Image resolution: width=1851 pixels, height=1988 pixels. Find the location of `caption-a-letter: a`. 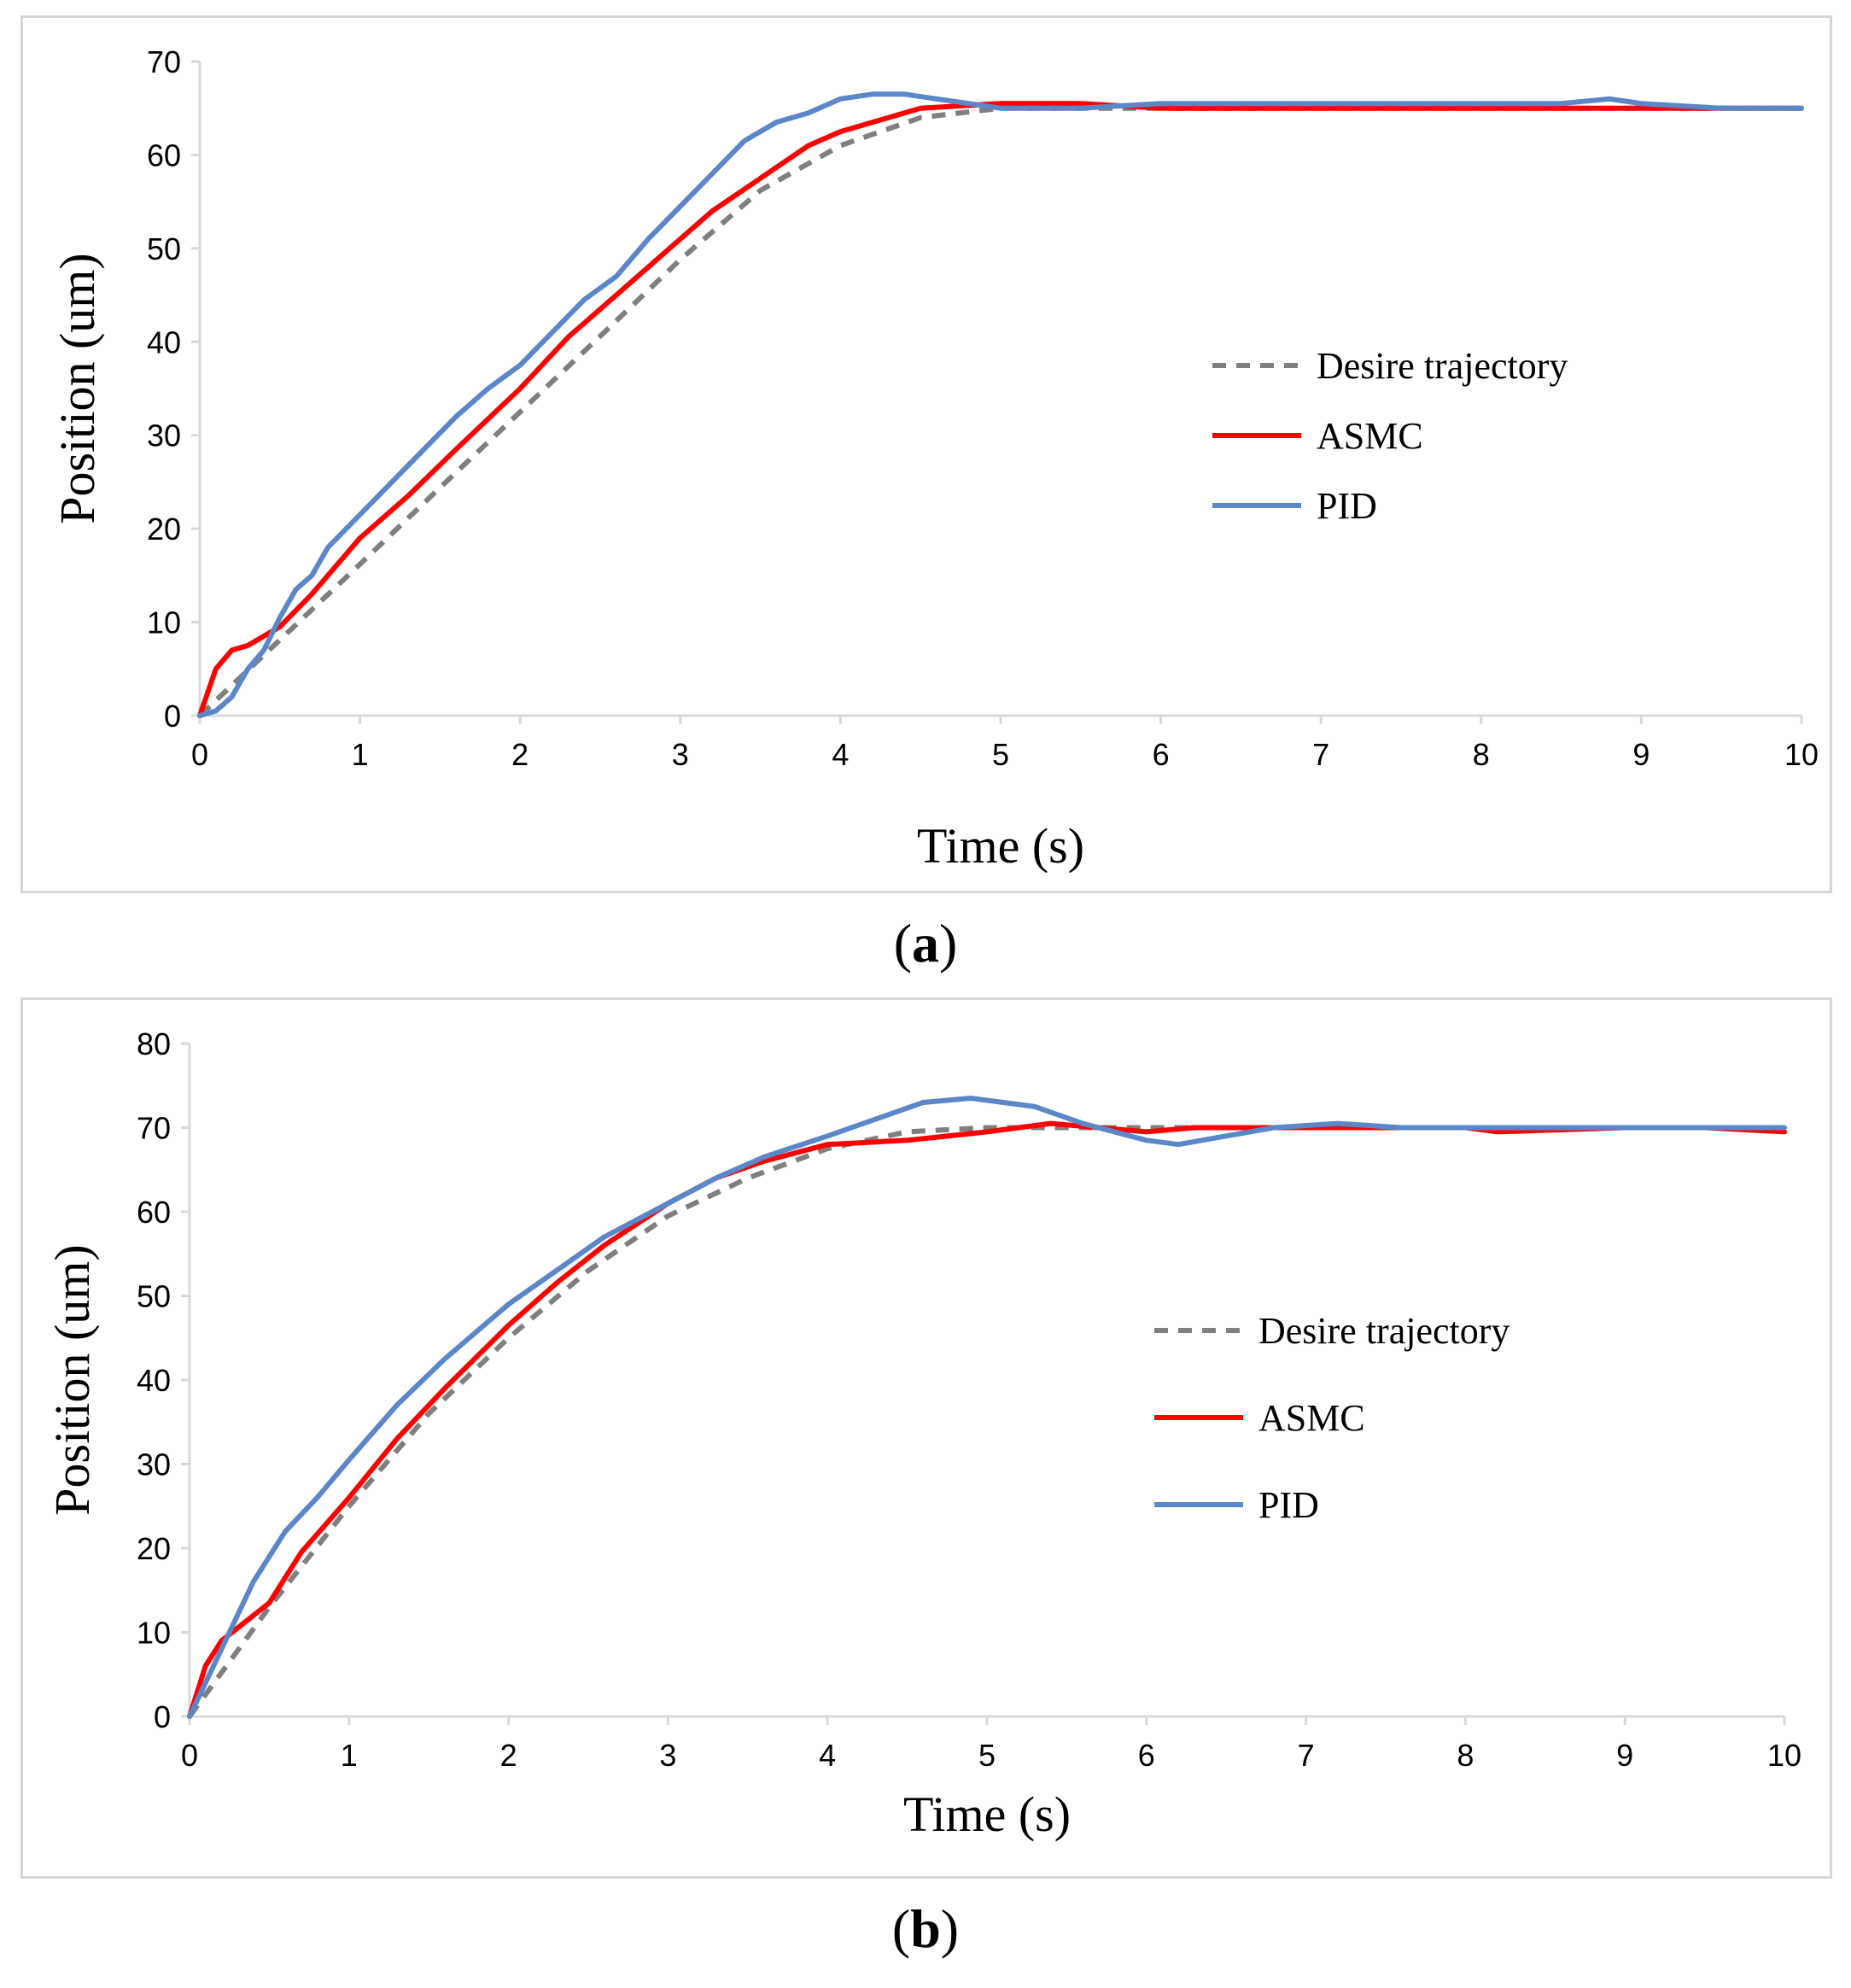

caption-a-letter: a is located at coordinates (925, 943).